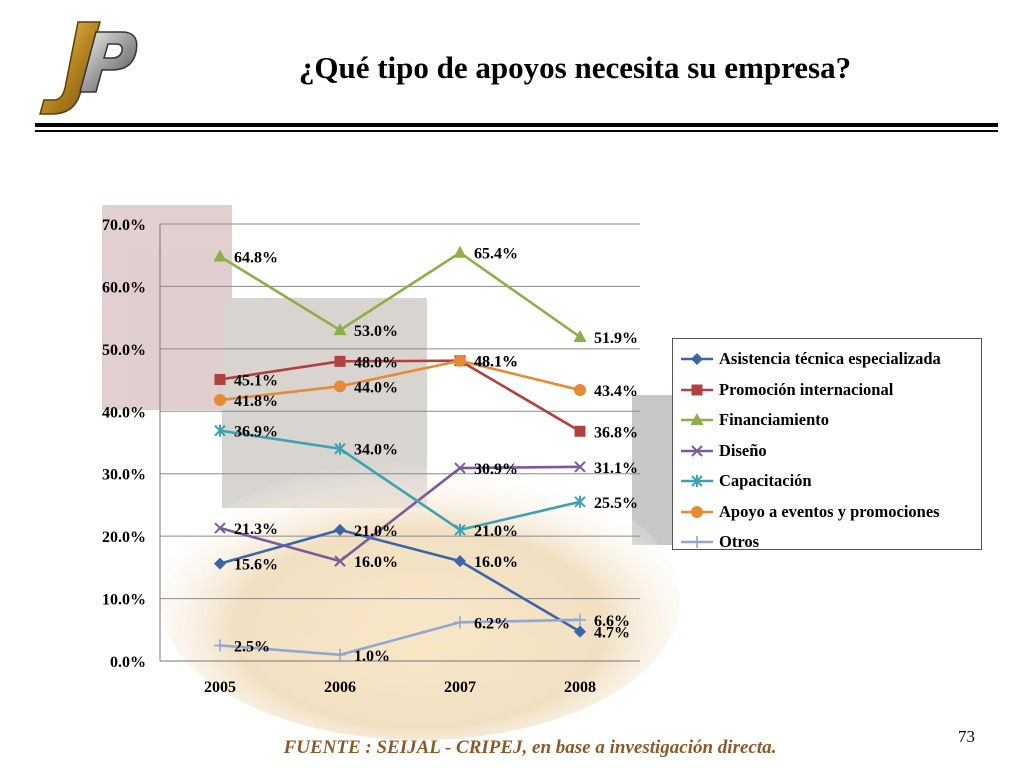 The image size is (1024, 768). I want to click on legend-label: Otros, so click(739, 542).